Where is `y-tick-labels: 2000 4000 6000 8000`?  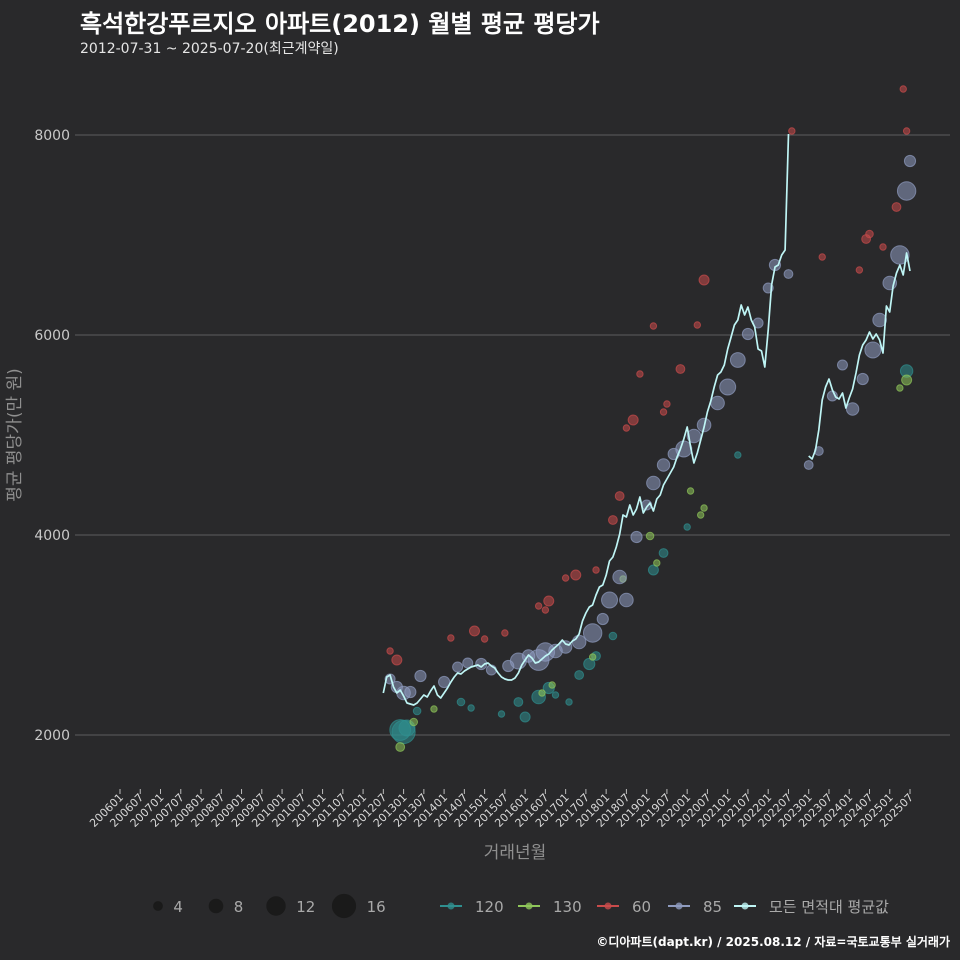
y-tick-labels: 2000 4000 6000 8000 is located at coordinates (52, 436).